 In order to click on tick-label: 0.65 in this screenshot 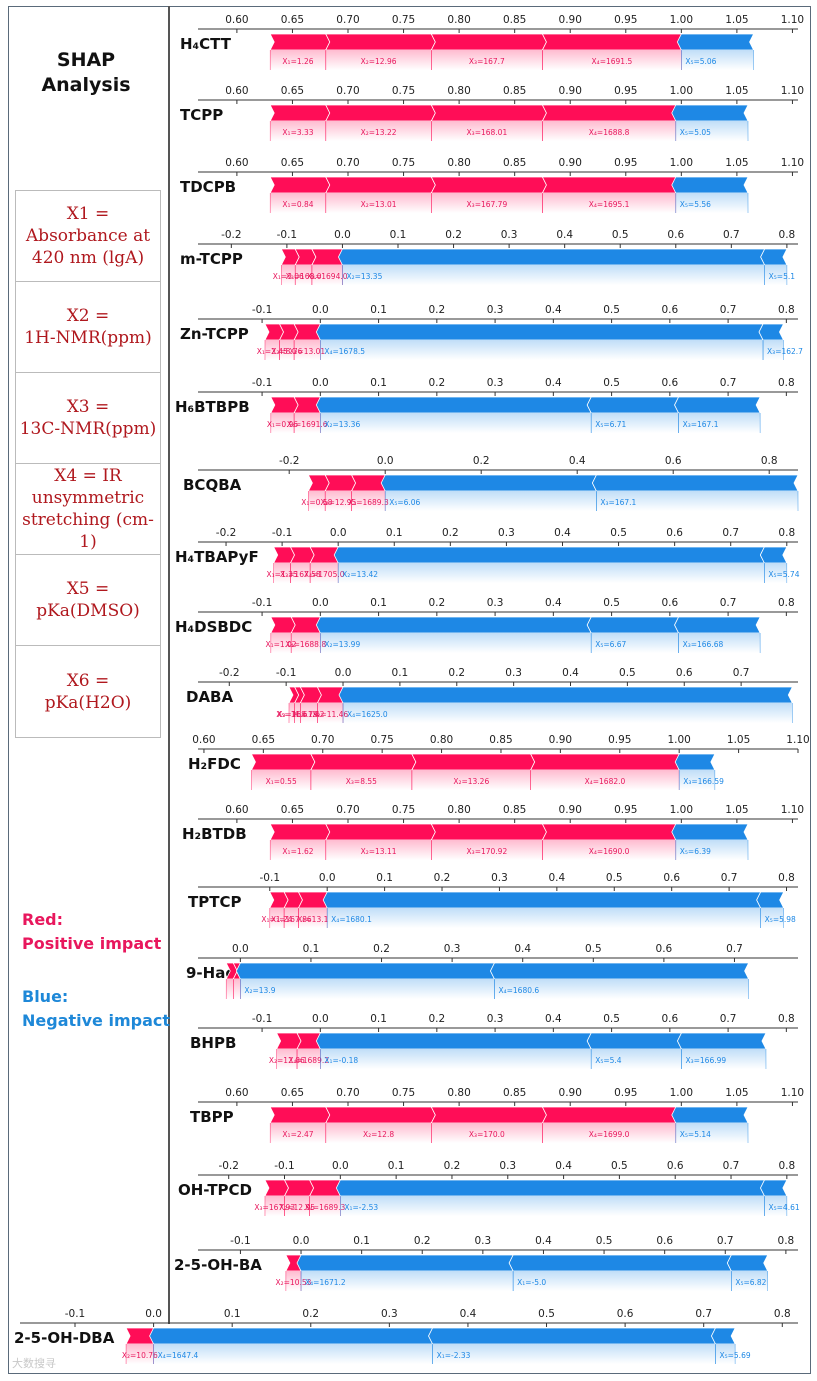, I will do `click(292, 20)`.